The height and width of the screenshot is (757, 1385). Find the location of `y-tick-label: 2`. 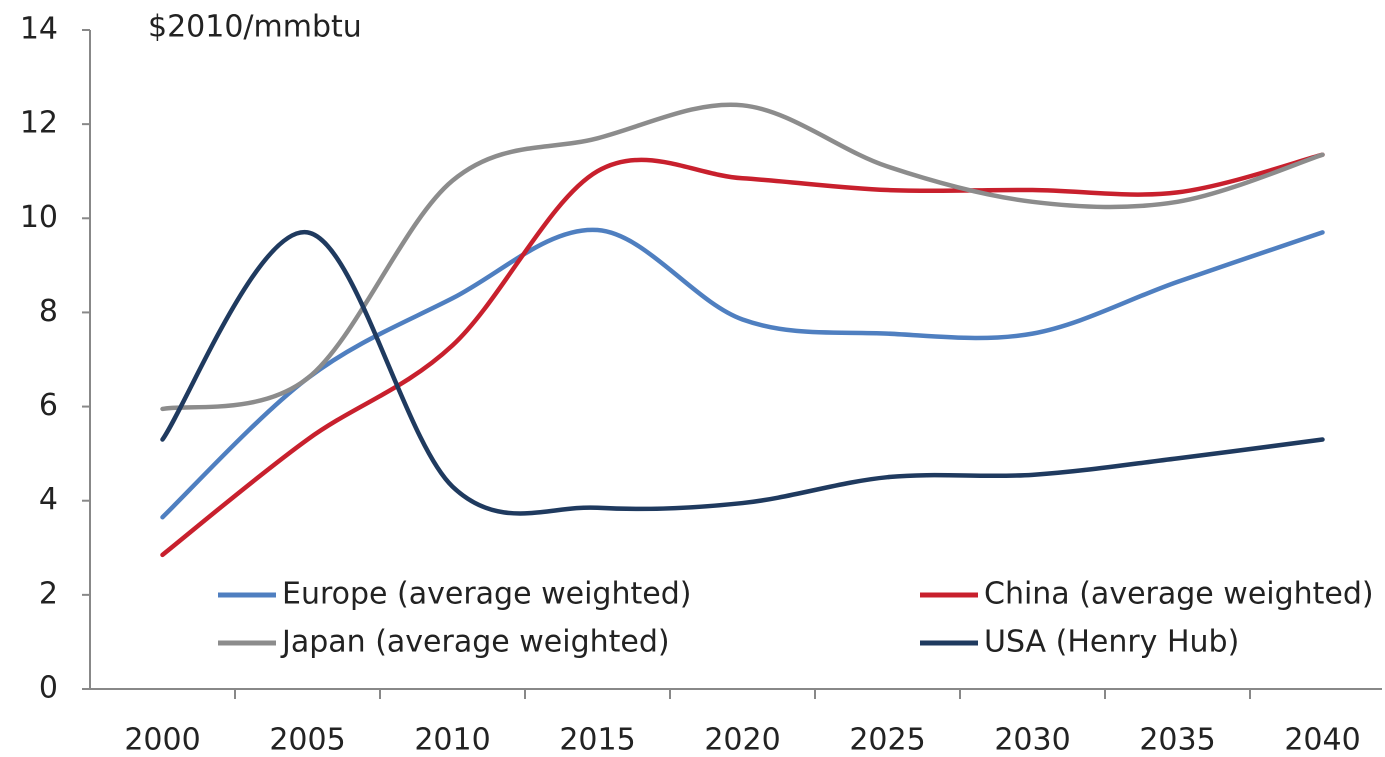

y-tick-label: 2 is located at coordinates (48, 593).